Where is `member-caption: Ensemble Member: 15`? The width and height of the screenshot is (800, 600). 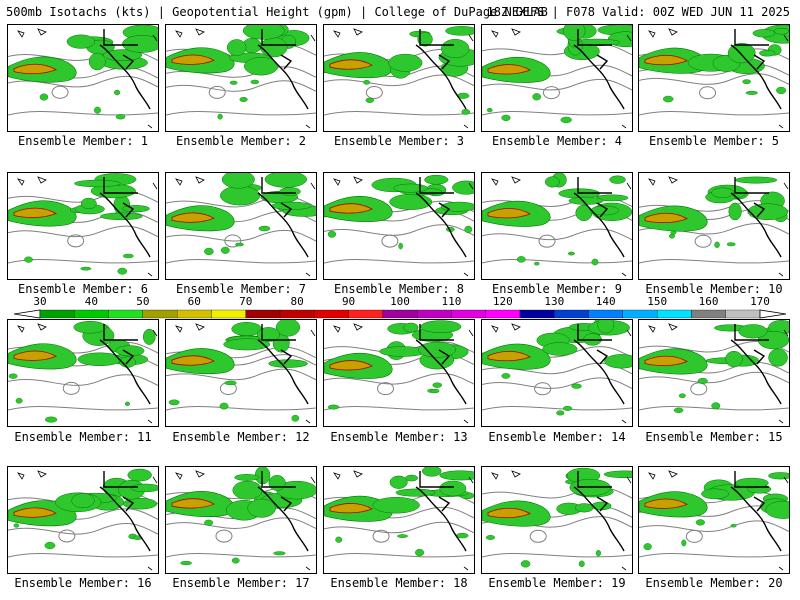
member-caption: Ensemble Member: 15 is located at coordinates (714, 437).